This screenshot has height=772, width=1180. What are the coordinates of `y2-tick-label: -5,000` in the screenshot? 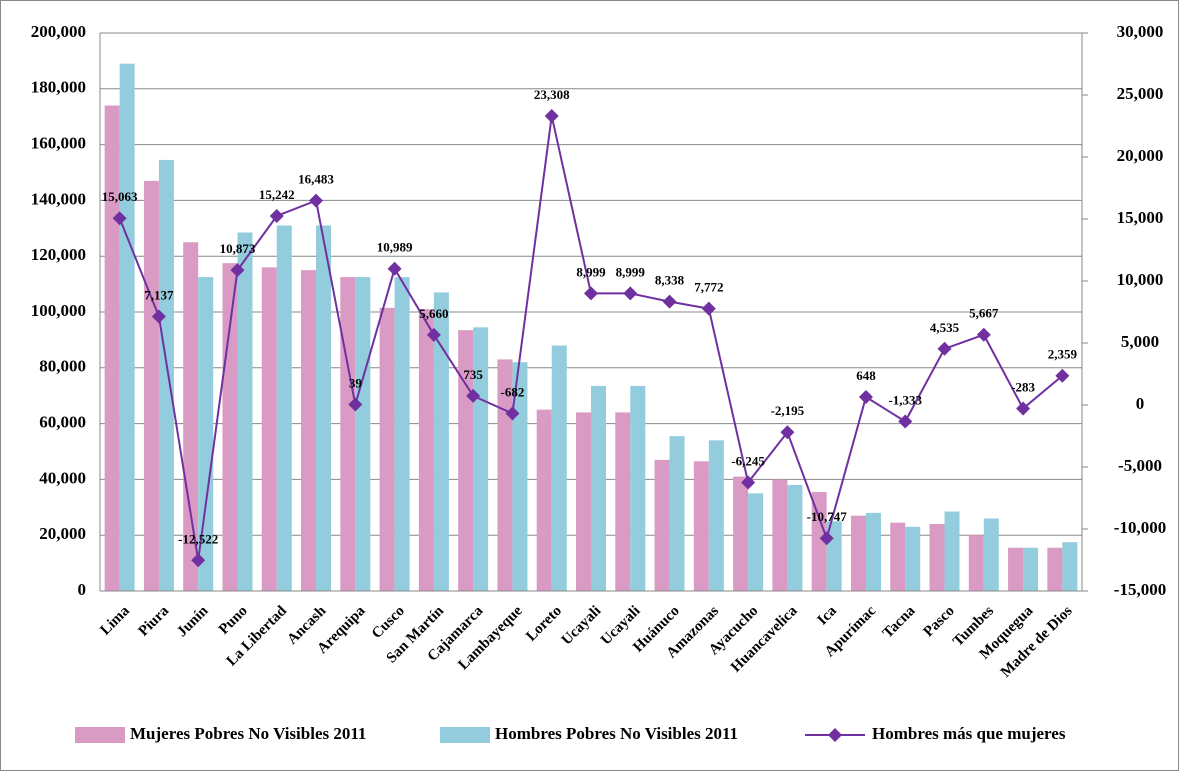 It's located at (1140, 465).